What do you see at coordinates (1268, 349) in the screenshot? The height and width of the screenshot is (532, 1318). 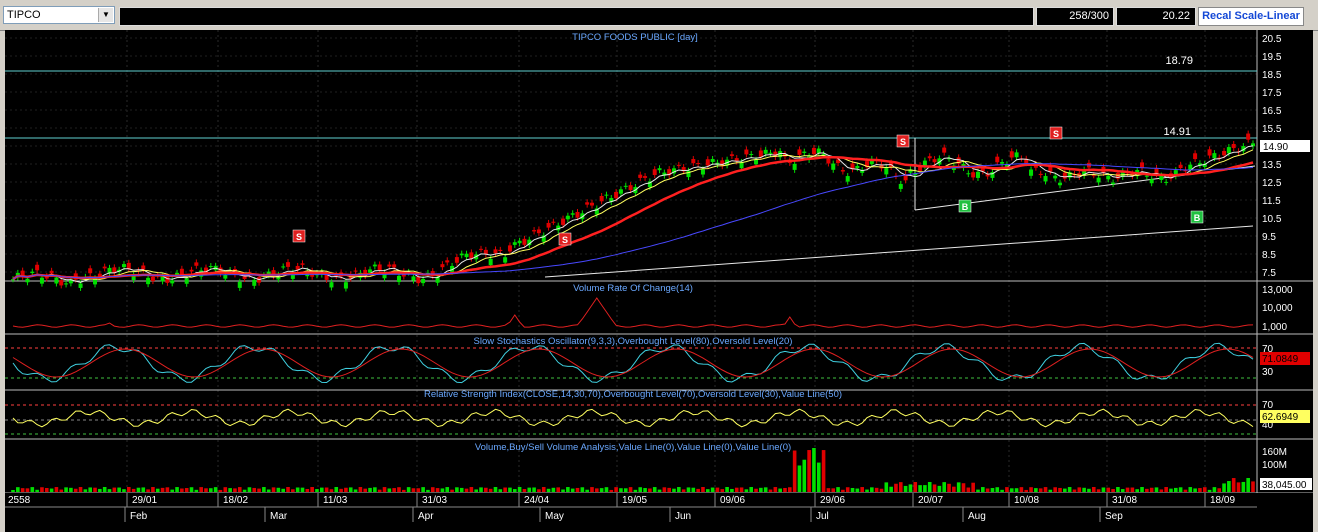 I see `stoch-tick-label: 70` at bounding box center [1268, 349].